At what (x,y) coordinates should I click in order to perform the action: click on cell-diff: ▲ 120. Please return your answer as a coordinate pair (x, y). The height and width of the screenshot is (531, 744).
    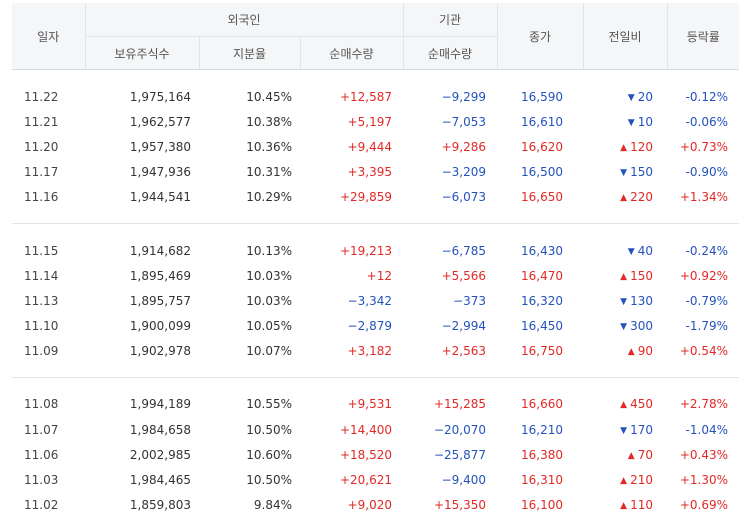
    Looking at the image, I should click on (625, 146).